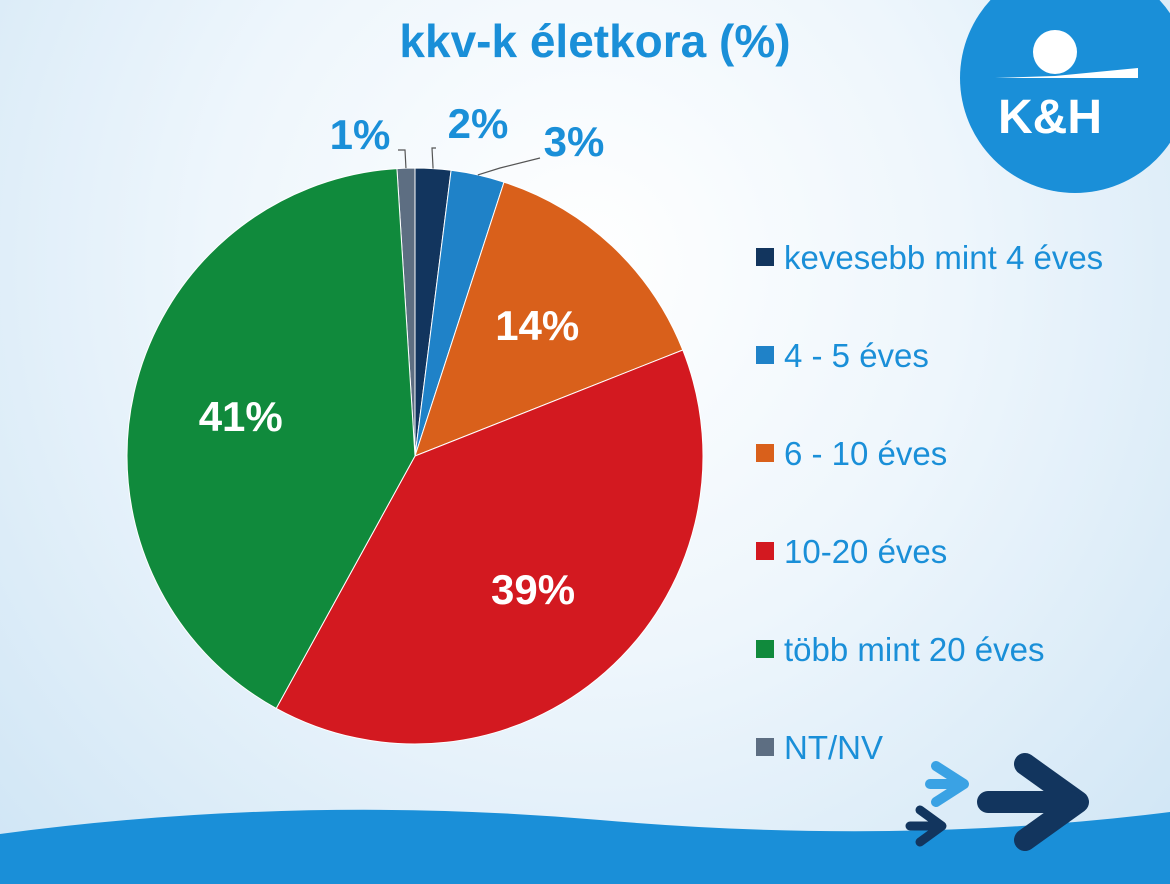 The height and width of the screenshot is (884, 1170). I want to click on legend-label-1: 4 - 5 éves, so click(856, 355).